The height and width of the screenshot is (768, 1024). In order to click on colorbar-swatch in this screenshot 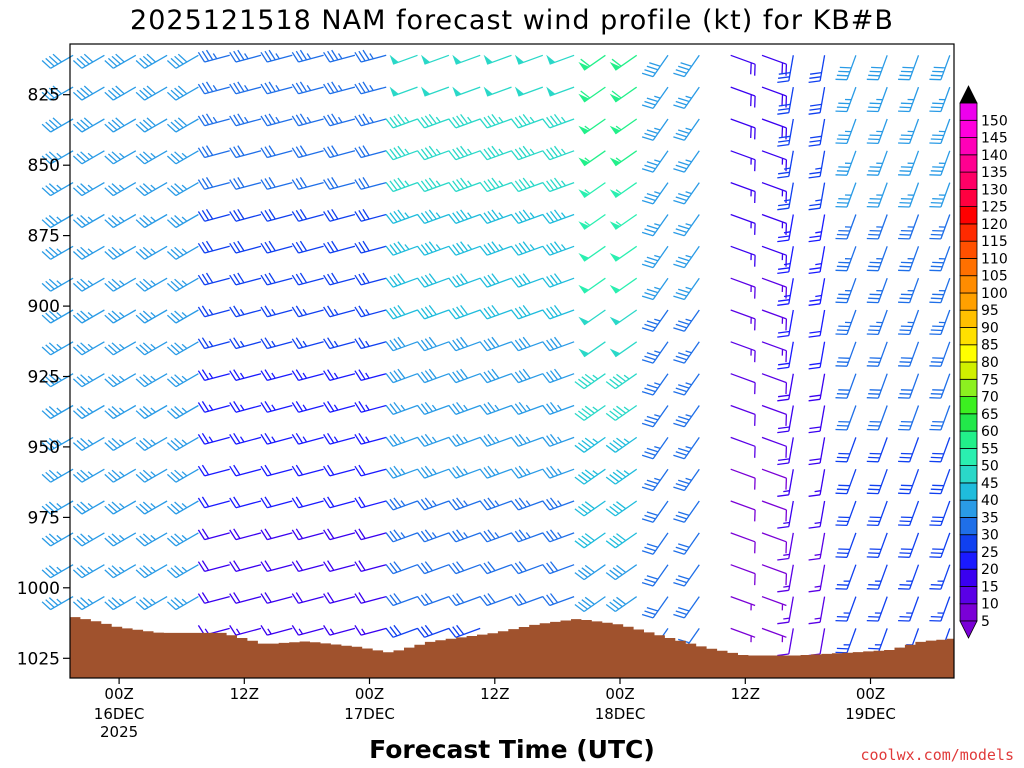, I will do `click(968, 387)`.